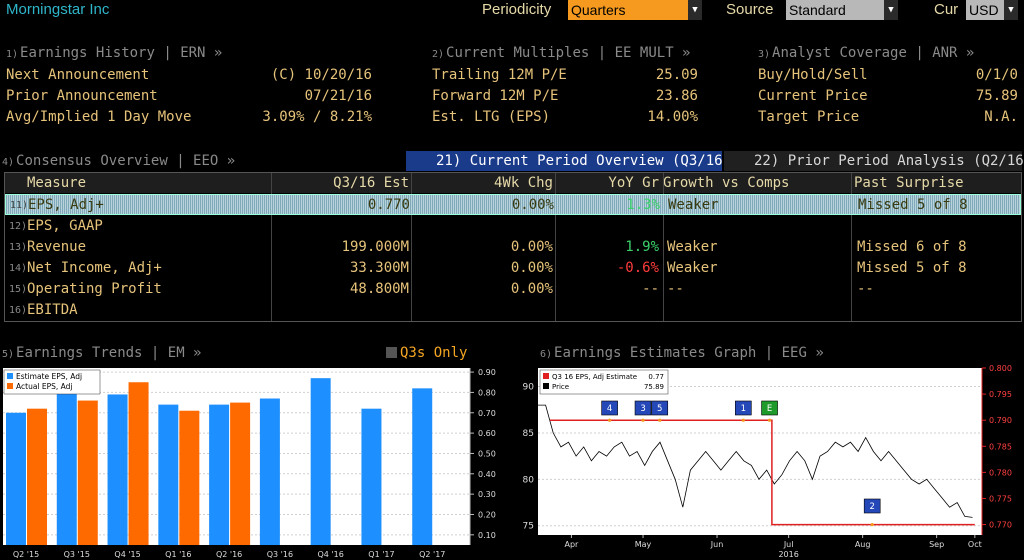 Image resolution: width=1024 pixels, height=560 pixels. Describe the element at coordinates (58, 9) in the screenshot. I see `security-title: Morningstar Inc` at that location.